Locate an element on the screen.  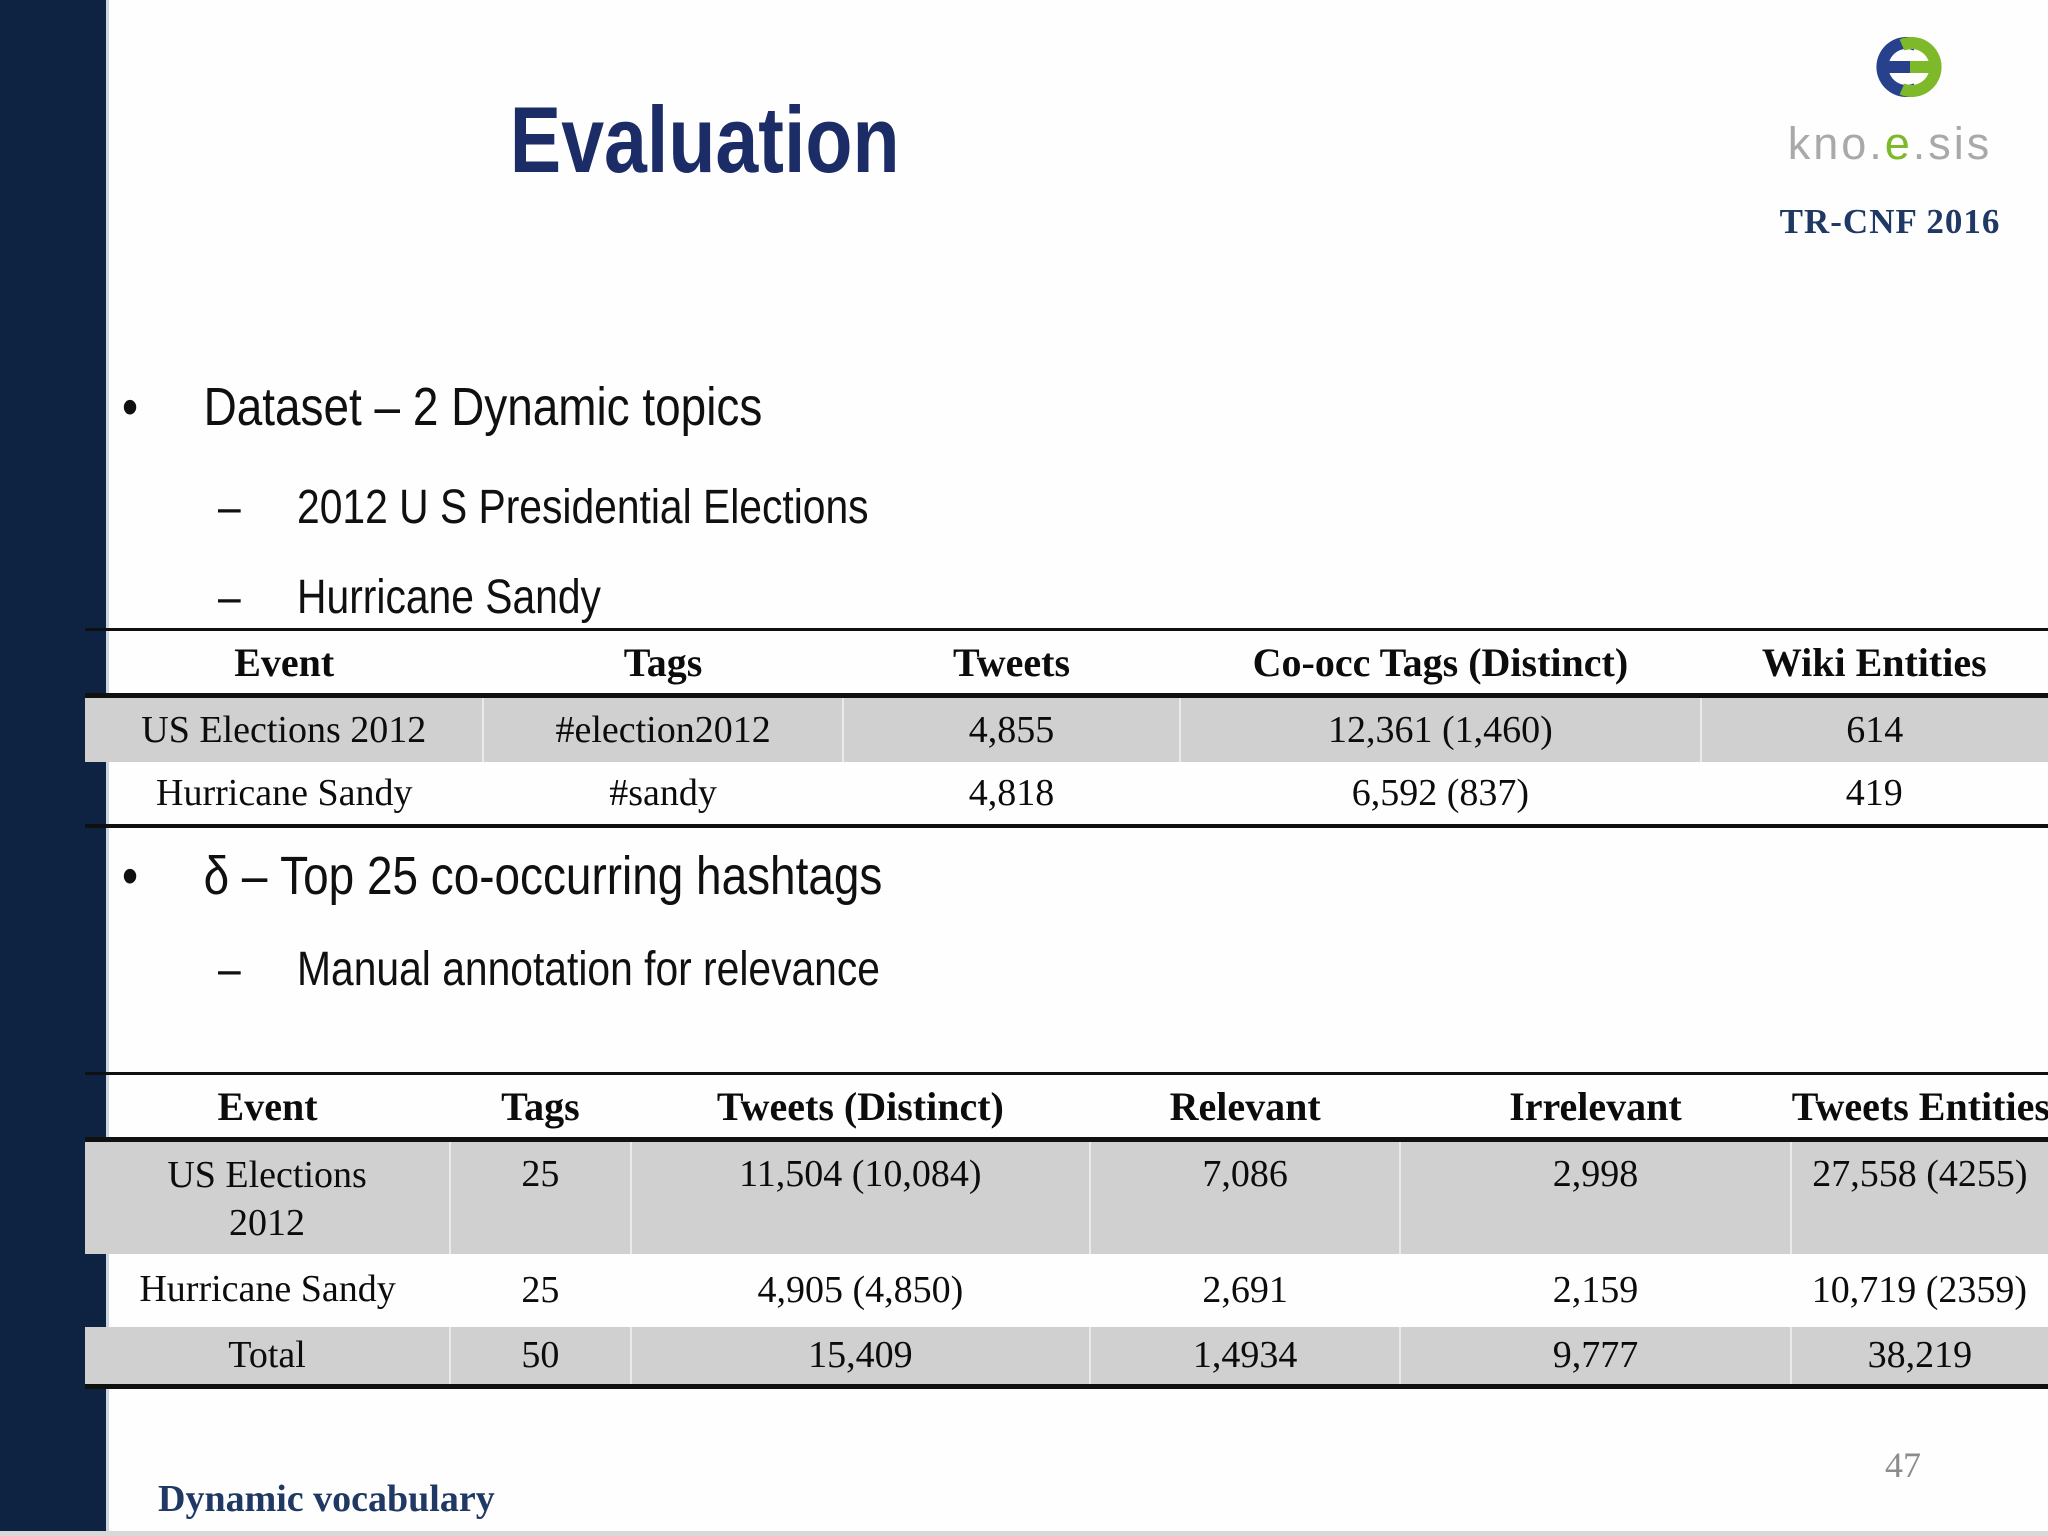
subbullet-annotation: – Manual annotation for relevance is located at coordinates (549, 969).